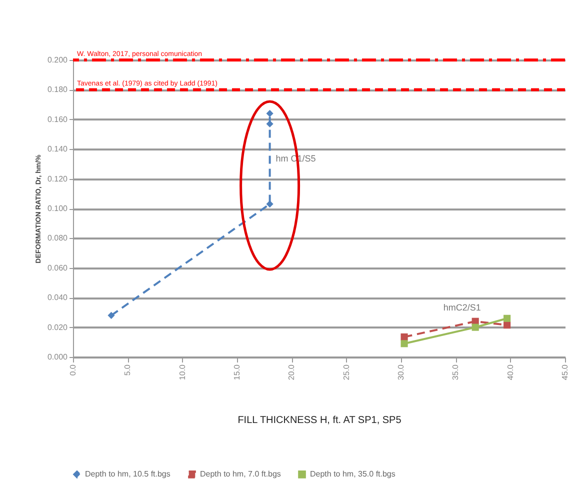 The image size is (573, 503). I want to click on x-axis-title: FILL THICKNESS H, ft. AT SP1, SP5, so click(320, 420).